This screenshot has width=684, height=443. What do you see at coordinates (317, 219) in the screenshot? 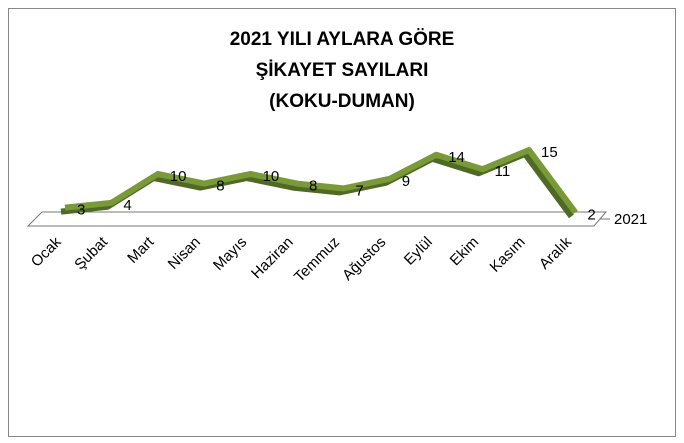
I see `floor` at bounding box center [317, 219].